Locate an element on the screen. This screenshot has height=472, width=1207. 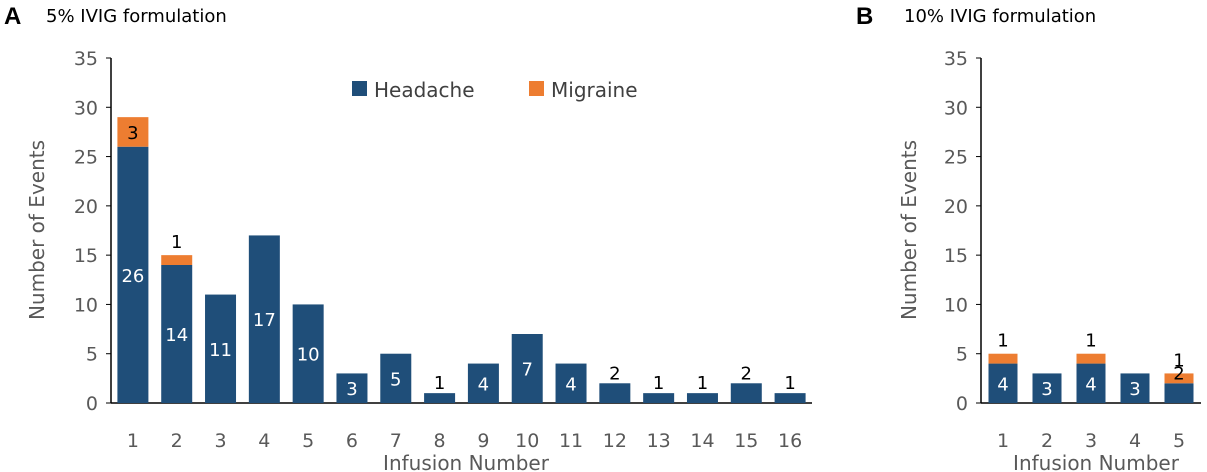
panel-b-y-tick-label: 10 is located at coordinates (956, 305).